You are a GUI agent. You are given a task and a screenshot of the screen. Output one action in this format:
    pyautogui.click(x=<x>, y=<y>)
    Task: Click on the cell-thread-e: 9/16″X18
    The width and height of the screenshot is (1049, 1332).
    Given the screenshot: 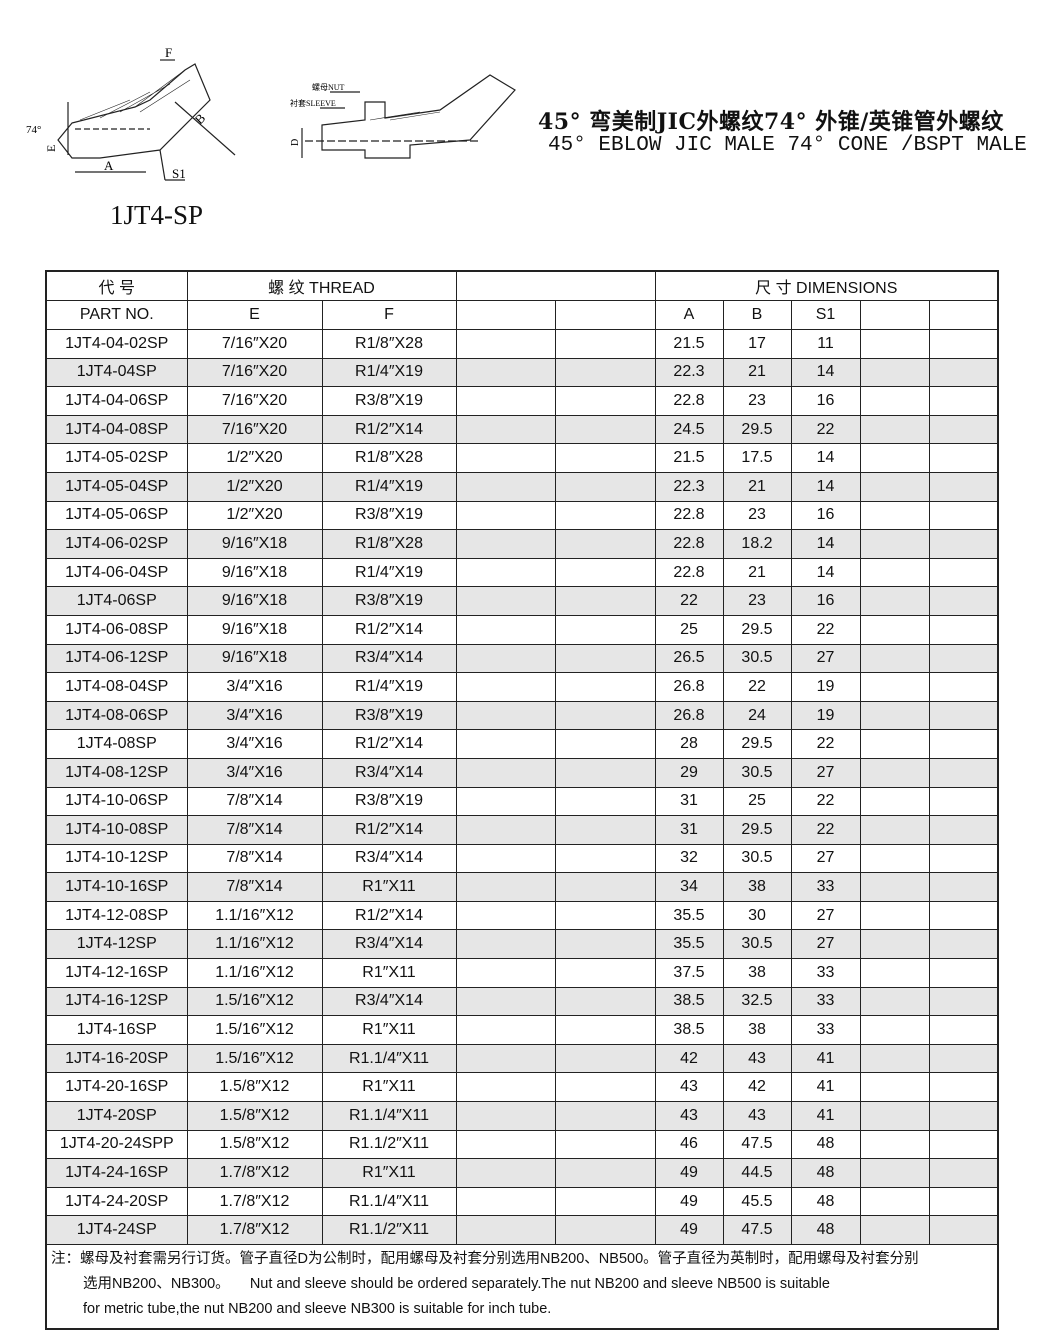 What is the action you would take?
    pyautogui.click(x=254, y=629)
    